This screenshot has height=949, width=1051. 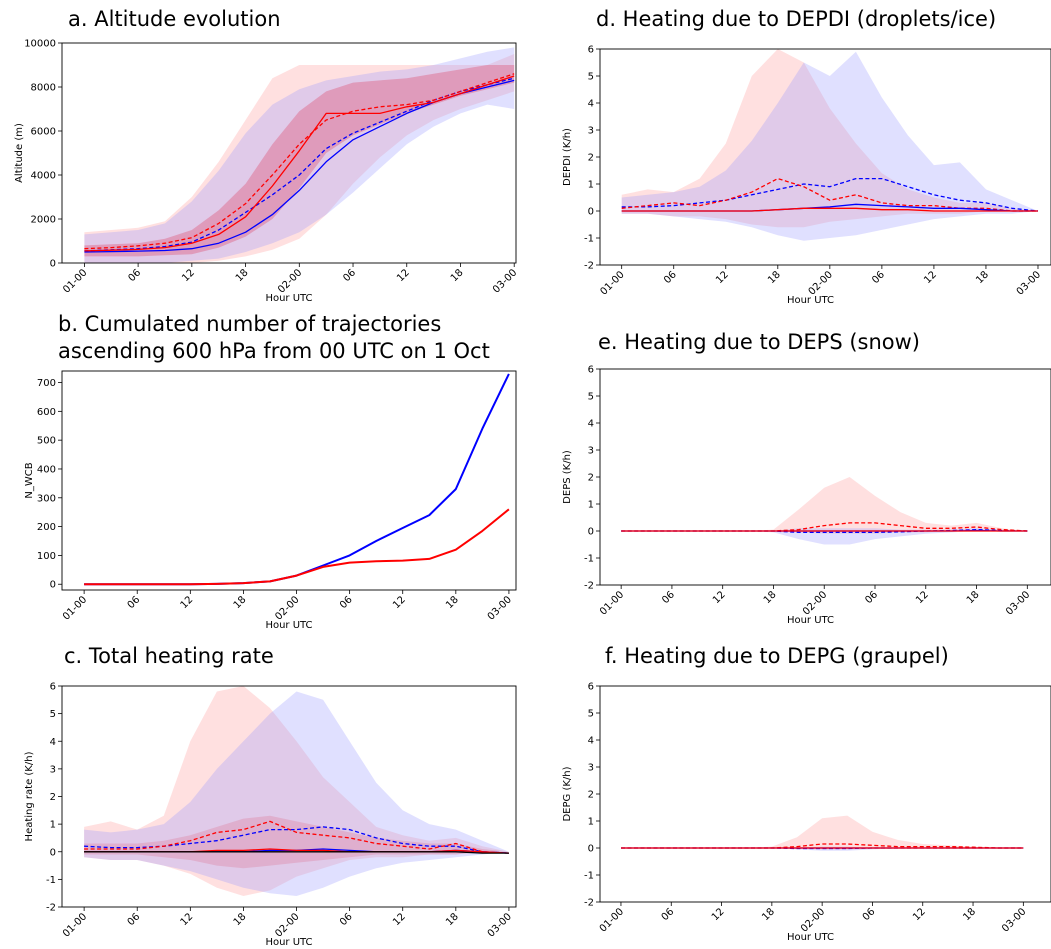 I want to click on panel-e-ytick-label: -2, so click(x=589, y=586).